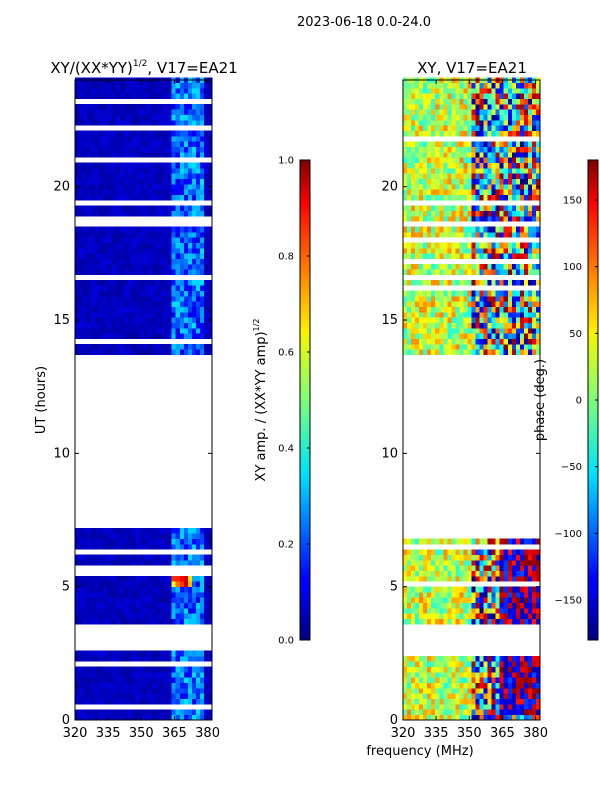 This screenshot has height=800, width=600. Describe the element at coordinates (389, 320) in the screenshot. I see `y-tick-label: 15` at that location.